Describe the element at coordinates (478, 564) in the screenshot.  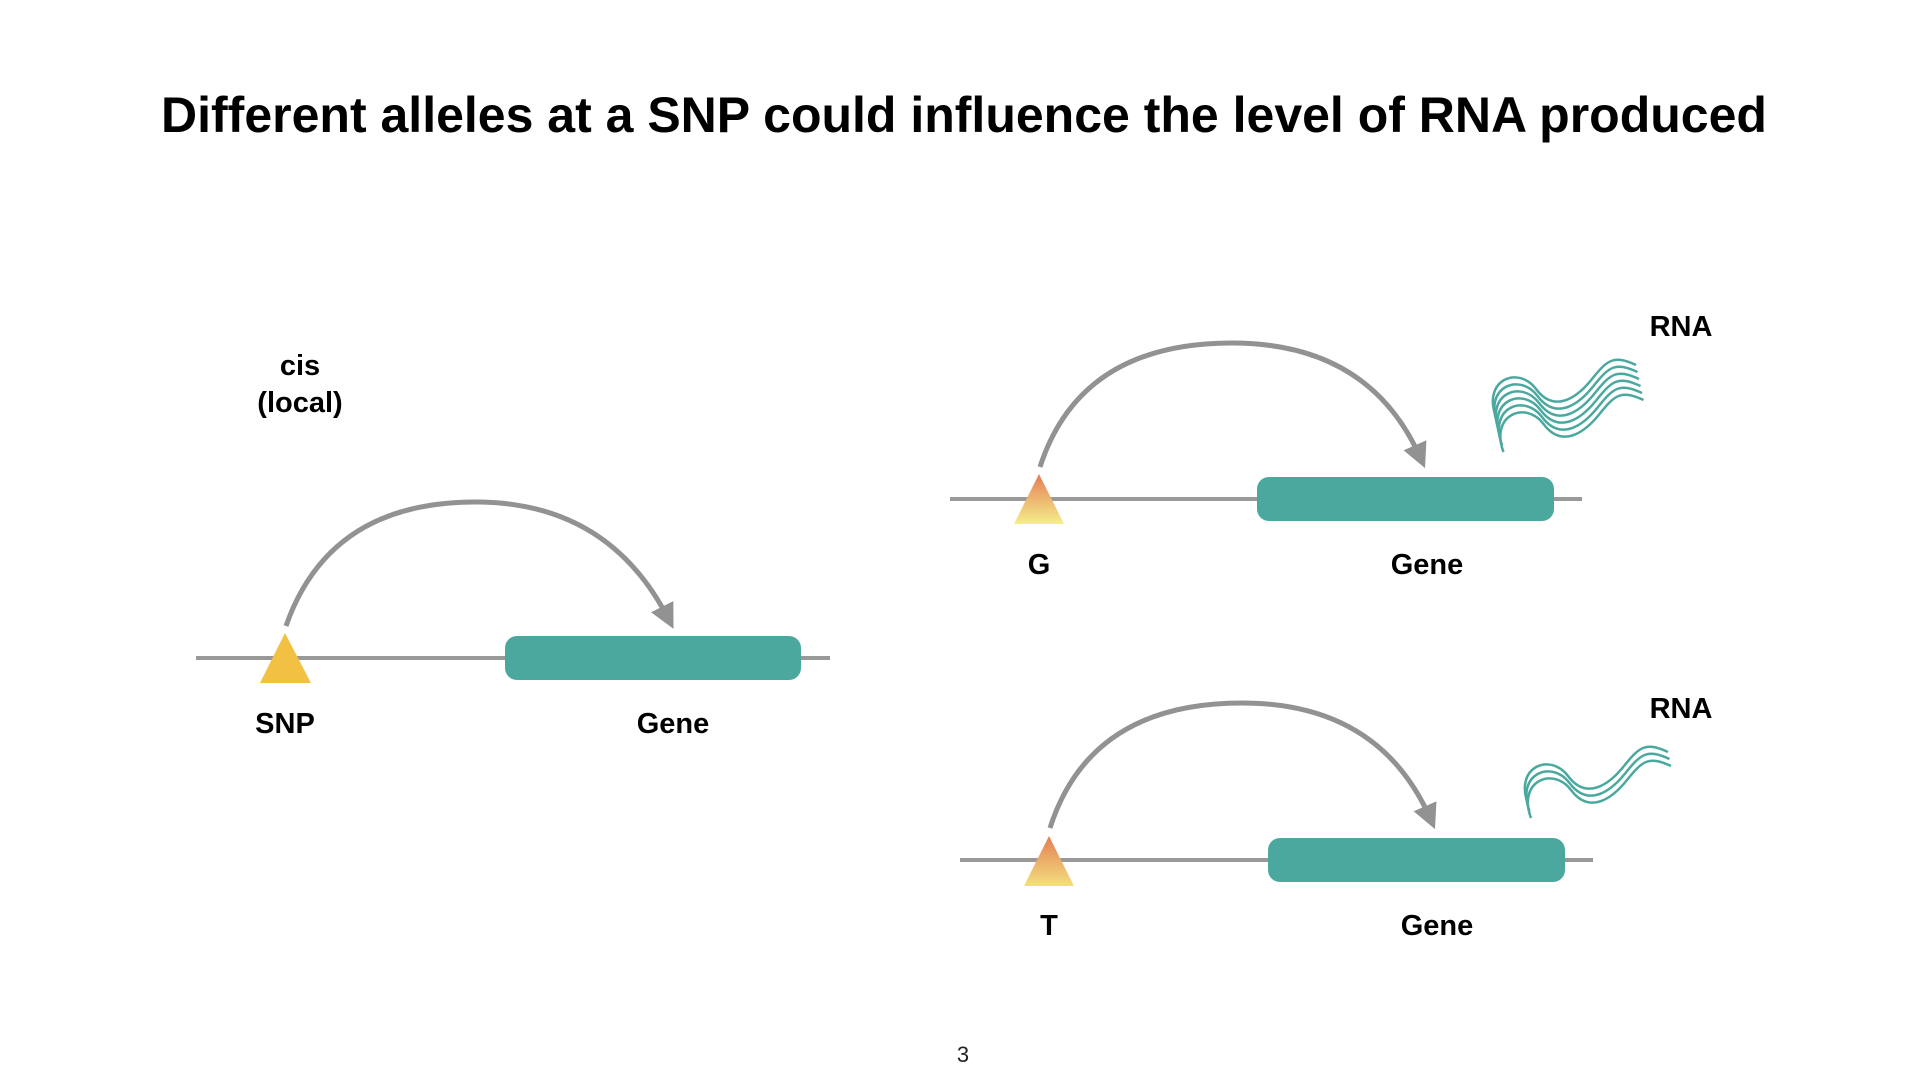
I see `regulation-arrow-left` at that location.